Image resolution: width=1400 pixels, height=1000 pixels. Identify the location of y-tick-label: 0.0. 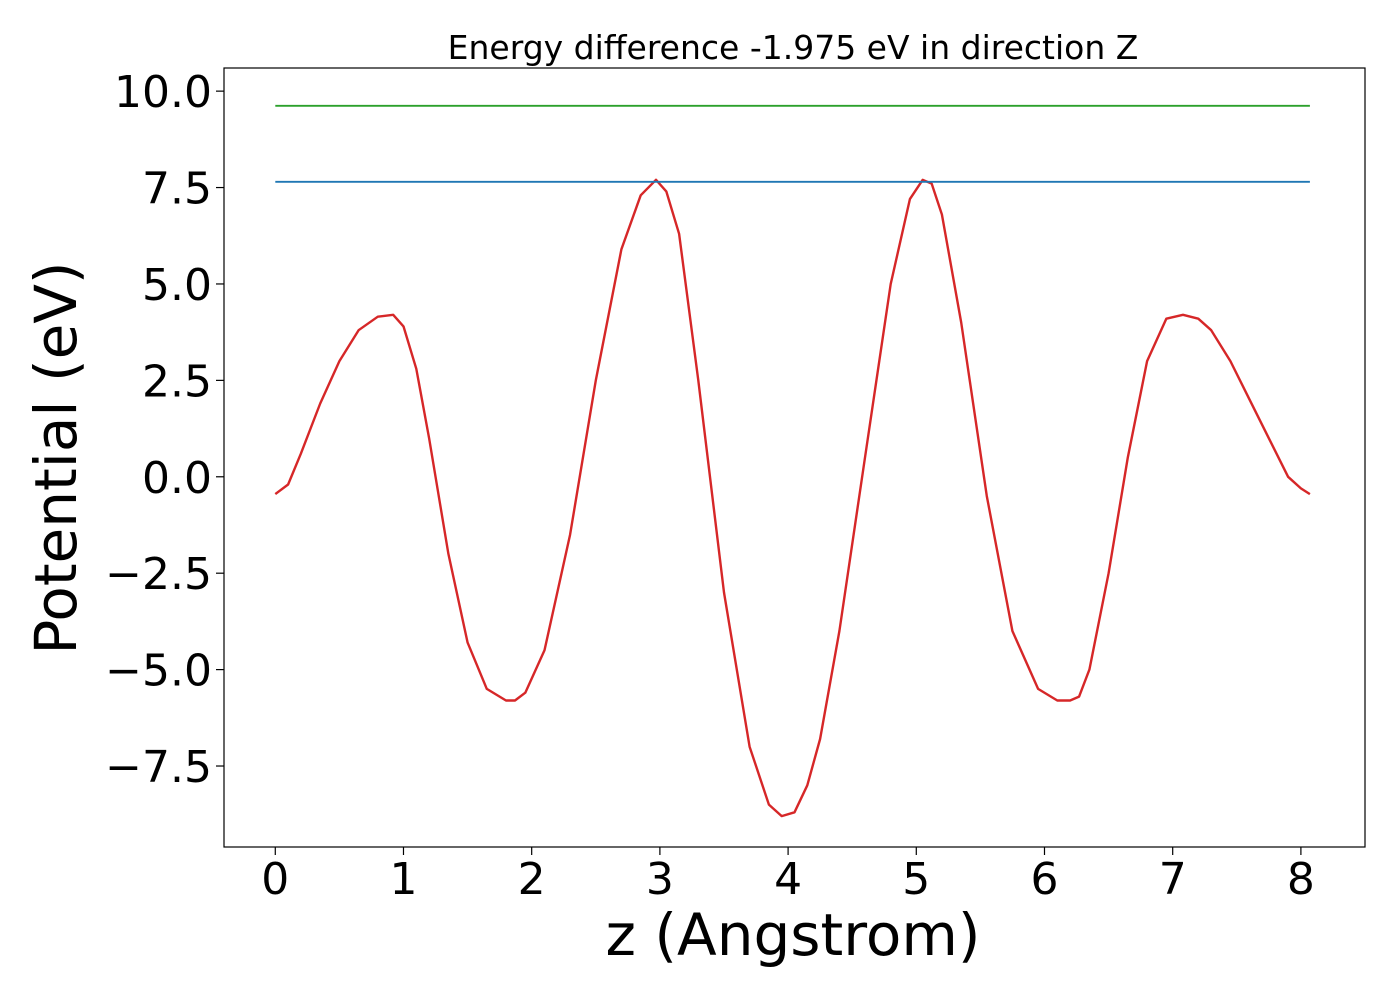
(177, 478).